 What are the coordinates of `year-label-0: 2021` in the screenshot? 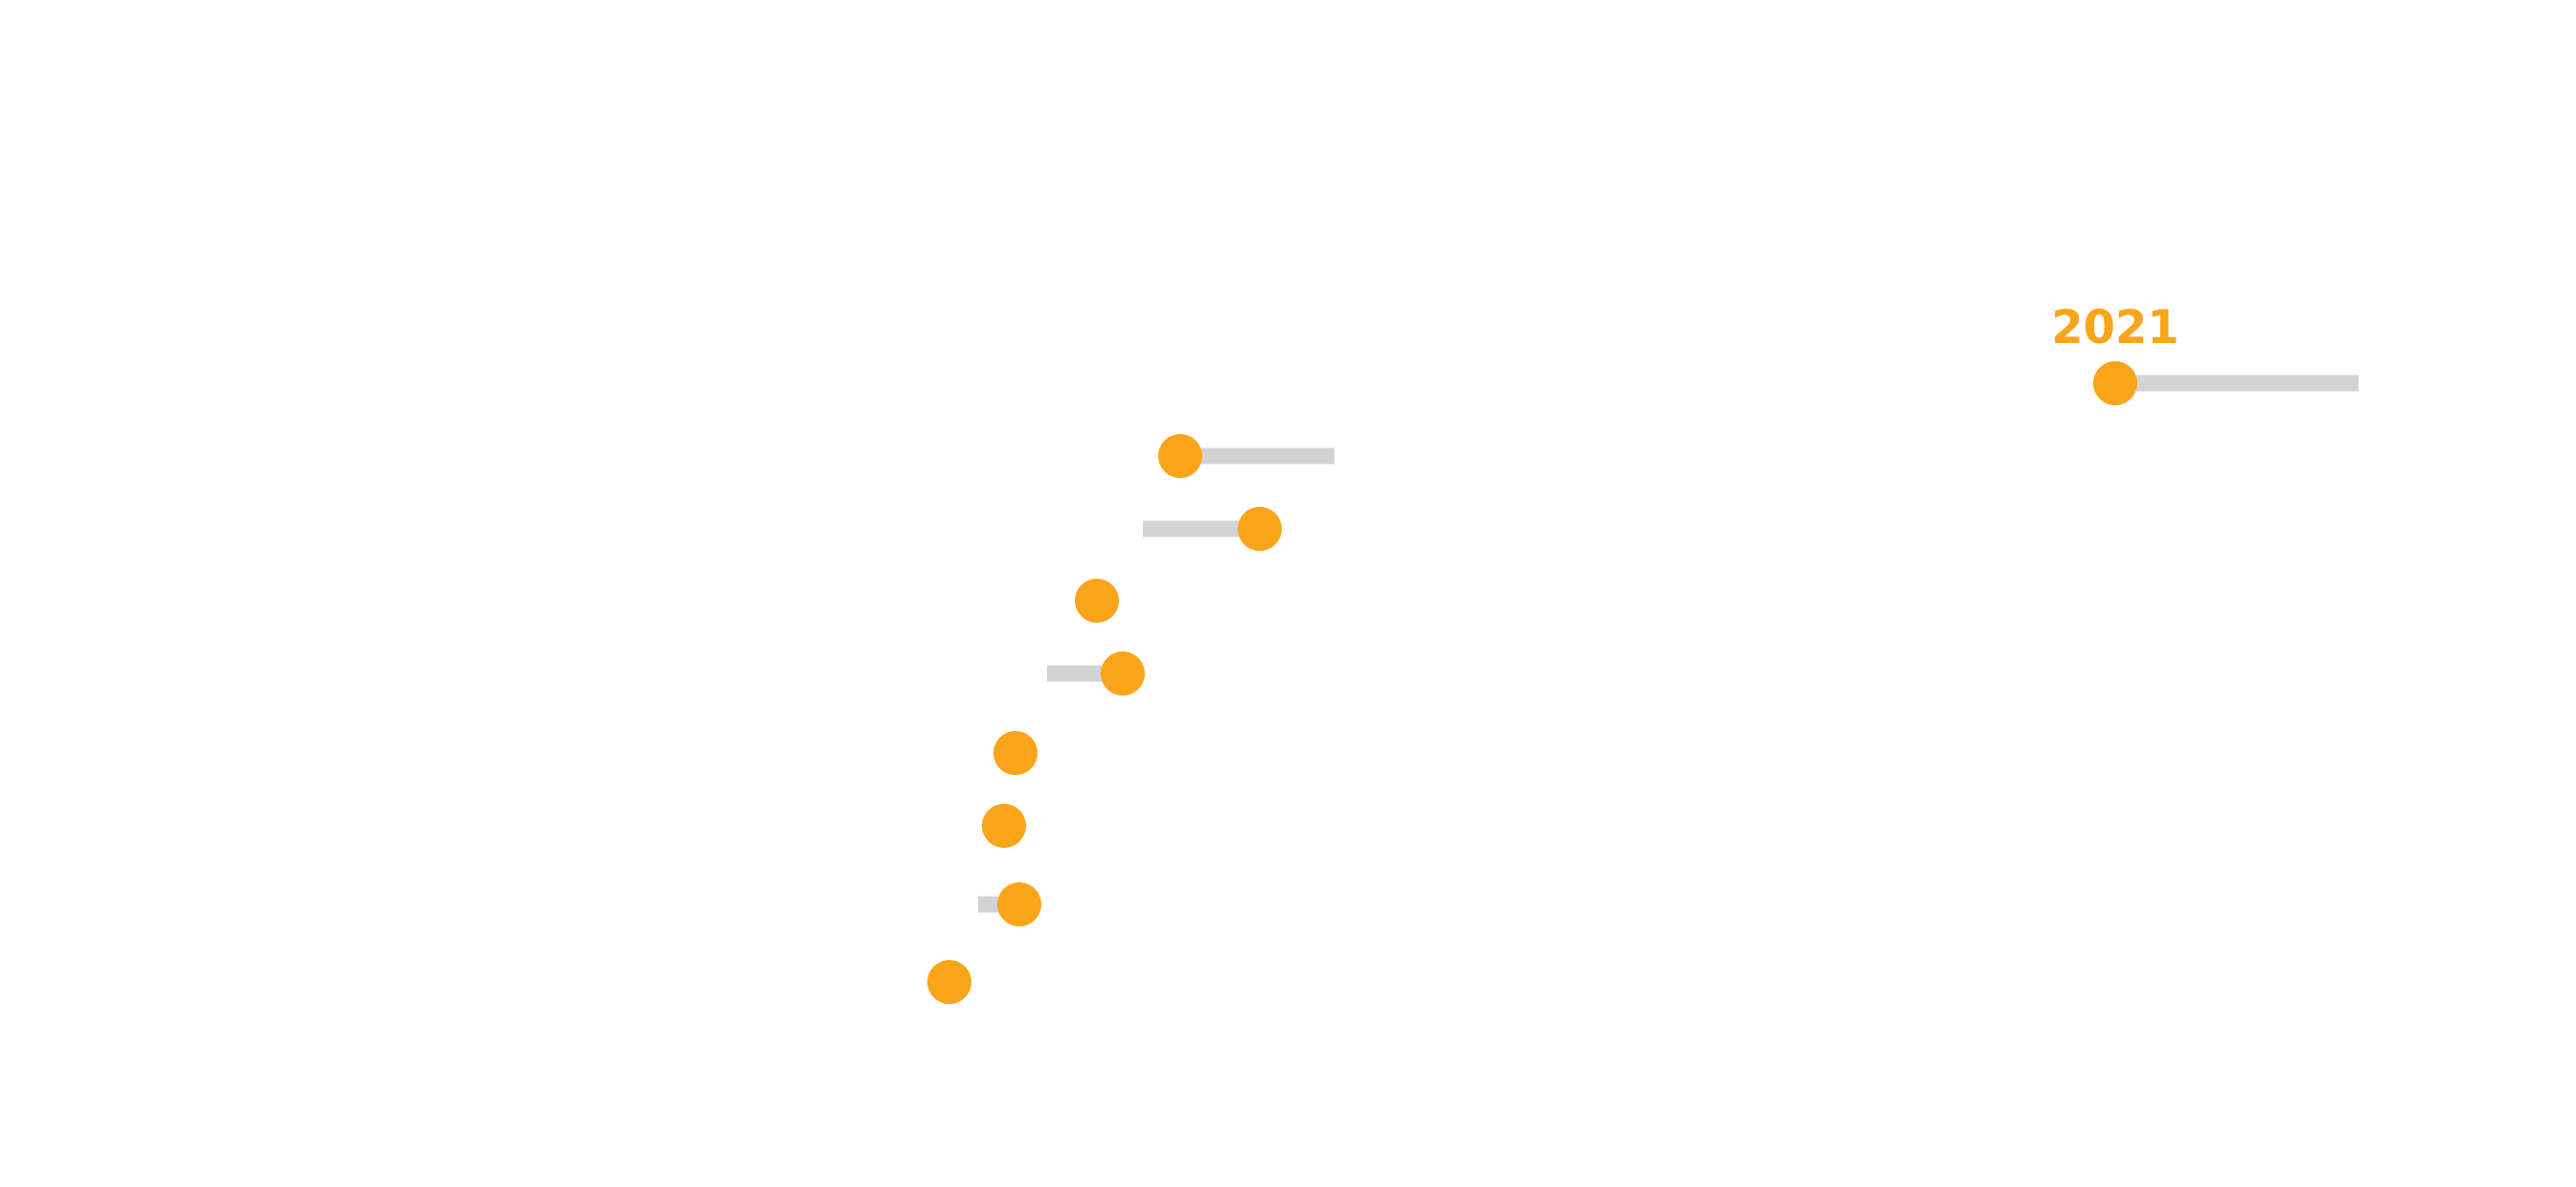 It's located at (2115, 327).